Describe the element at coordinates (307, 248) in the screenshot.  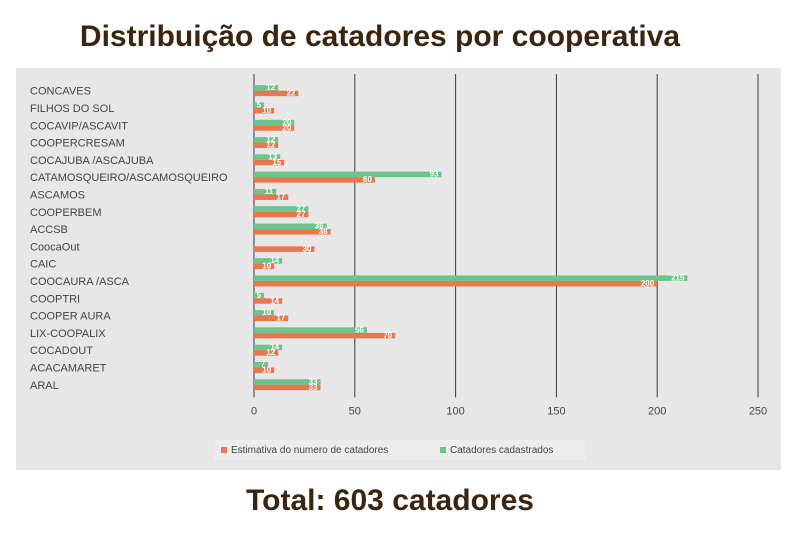
I see `estimate-bar-value: 30` at that location.